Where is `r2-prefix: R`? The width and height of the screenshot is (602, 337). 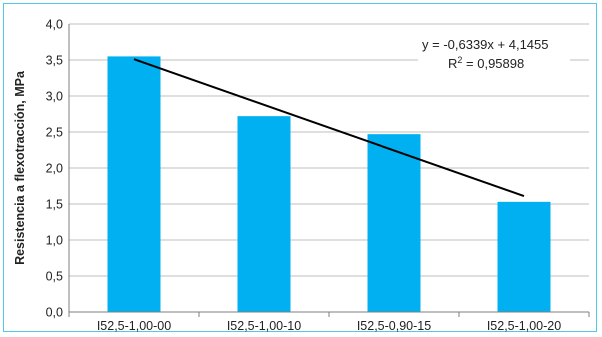 r2-prefix: R is located at coordinates (452, 63).